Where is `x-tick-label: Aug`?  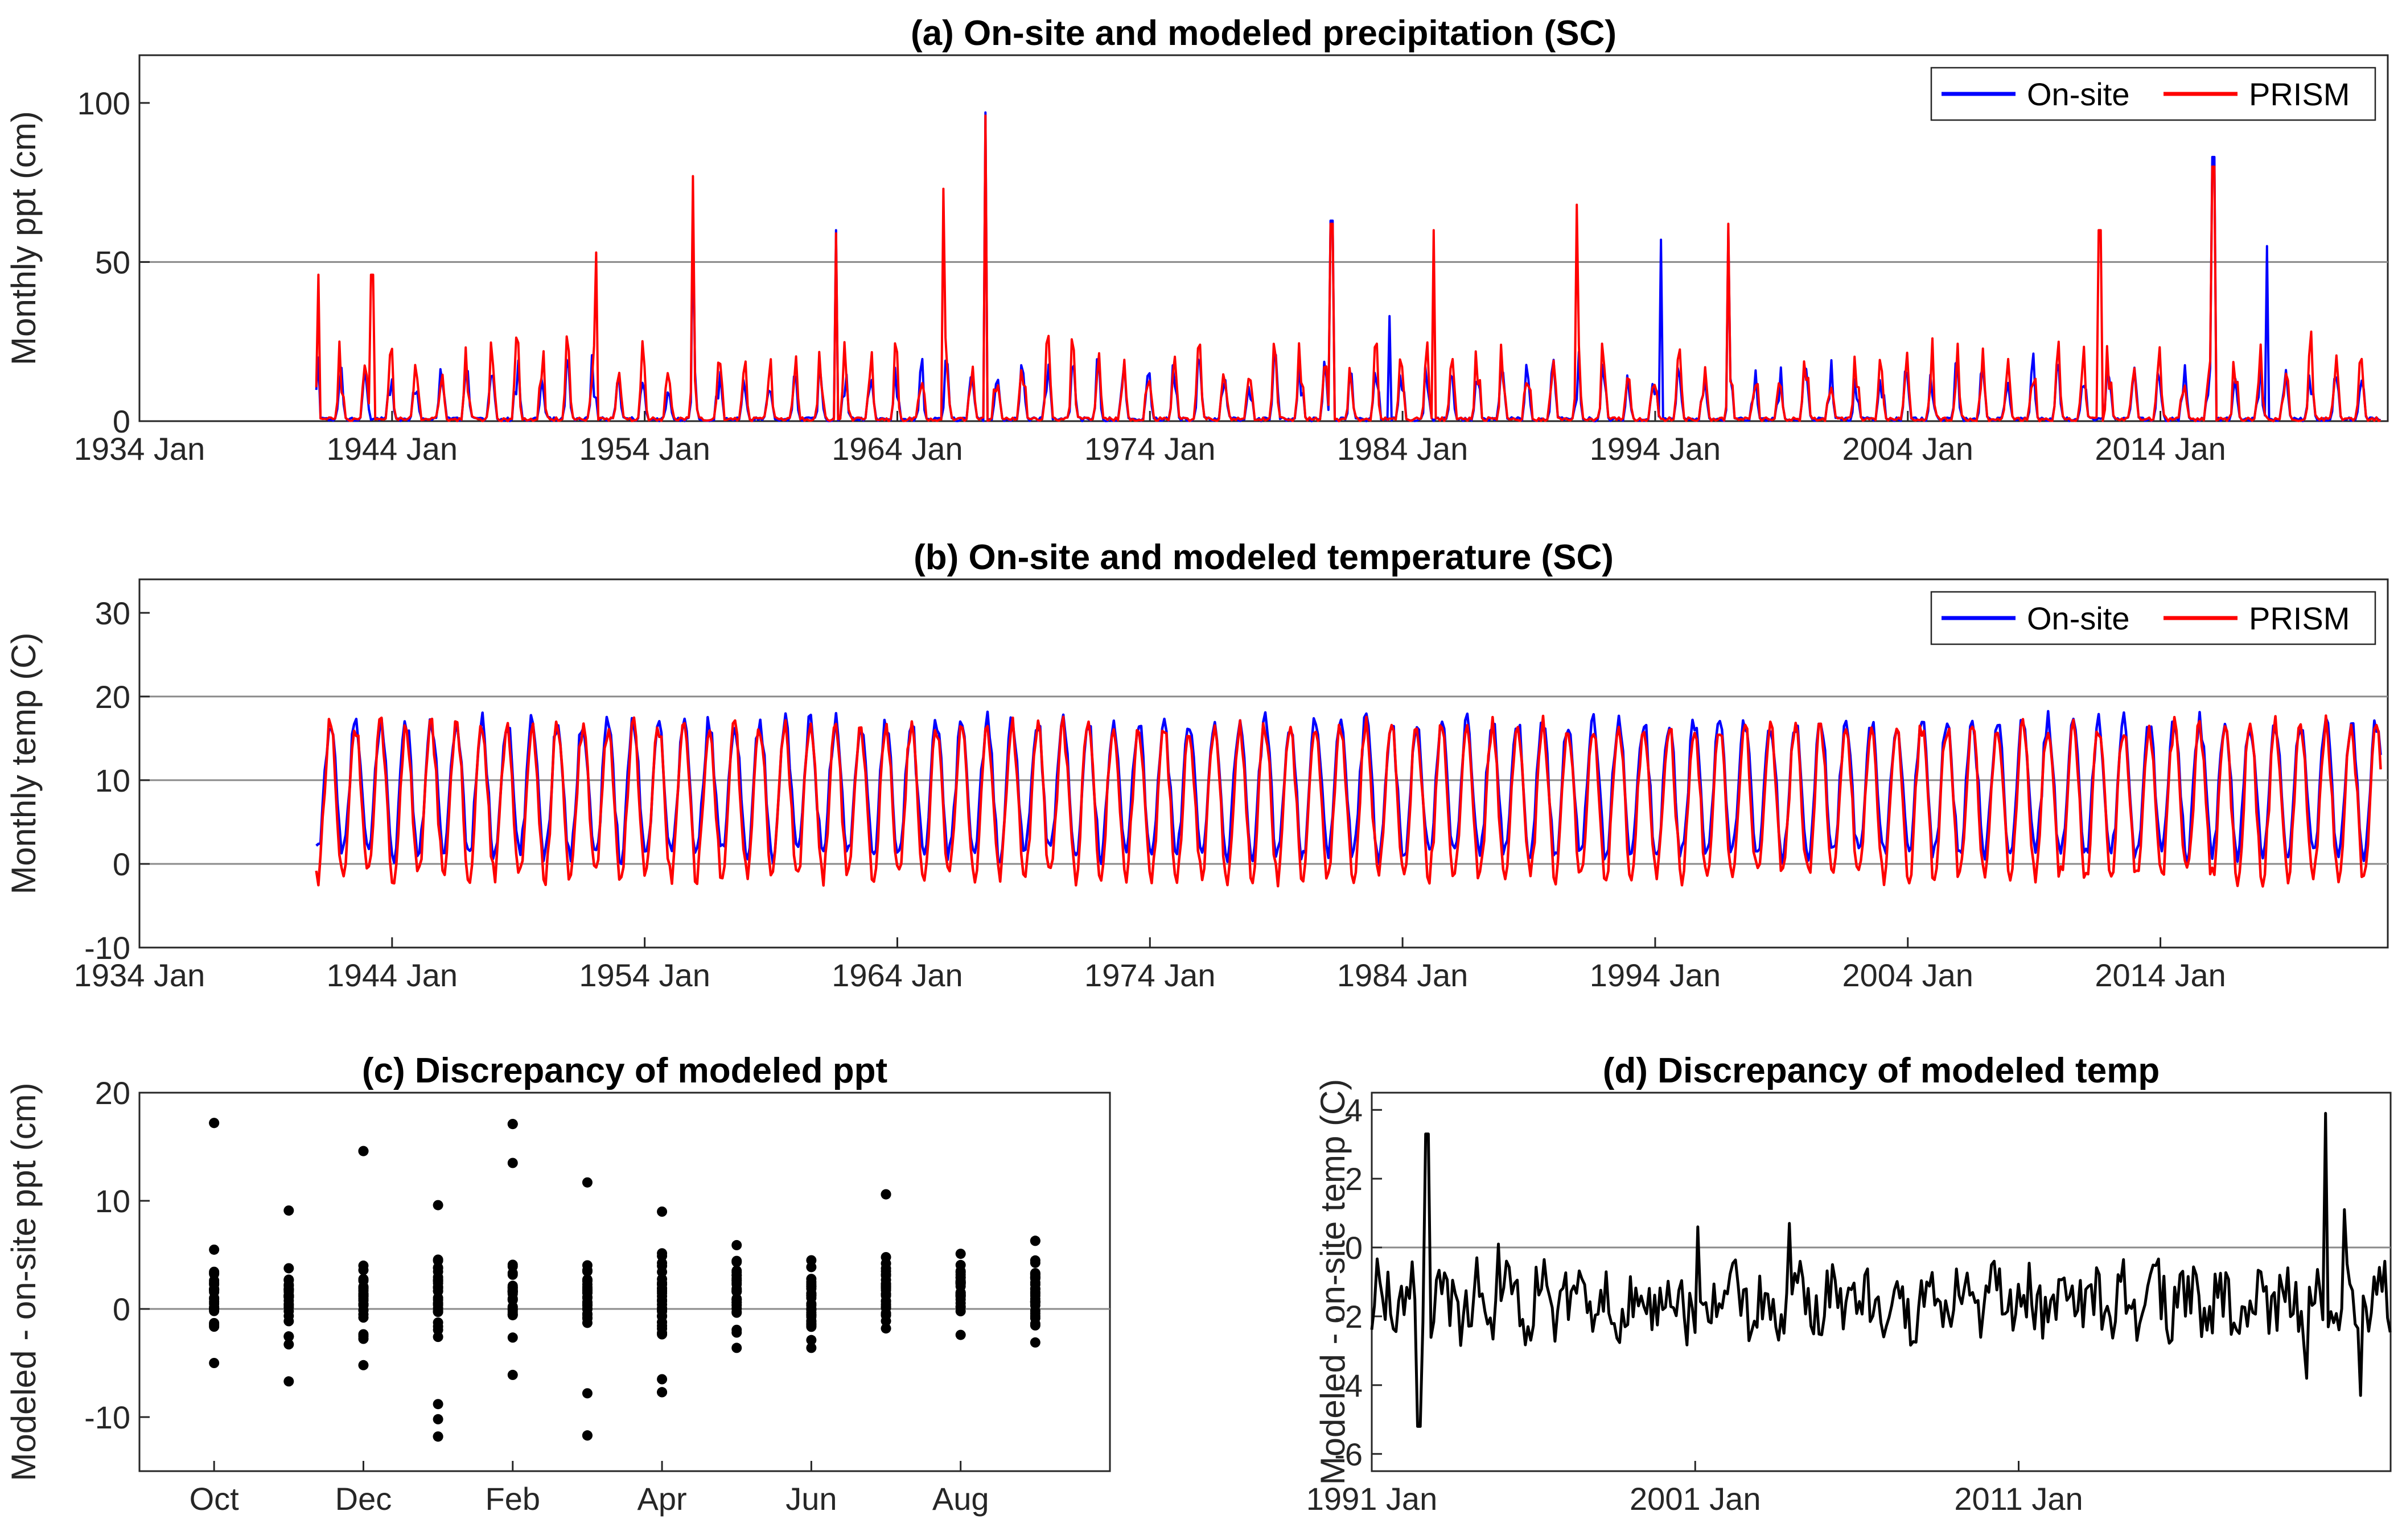 x-tick-label: Aug is located at coordinates (961, 1499).